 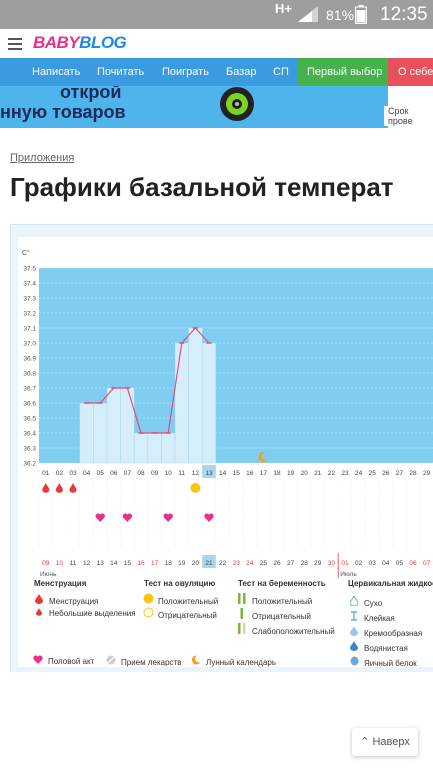 I want to click on nav-item-read: Почитать, so click(x=121, y=72).